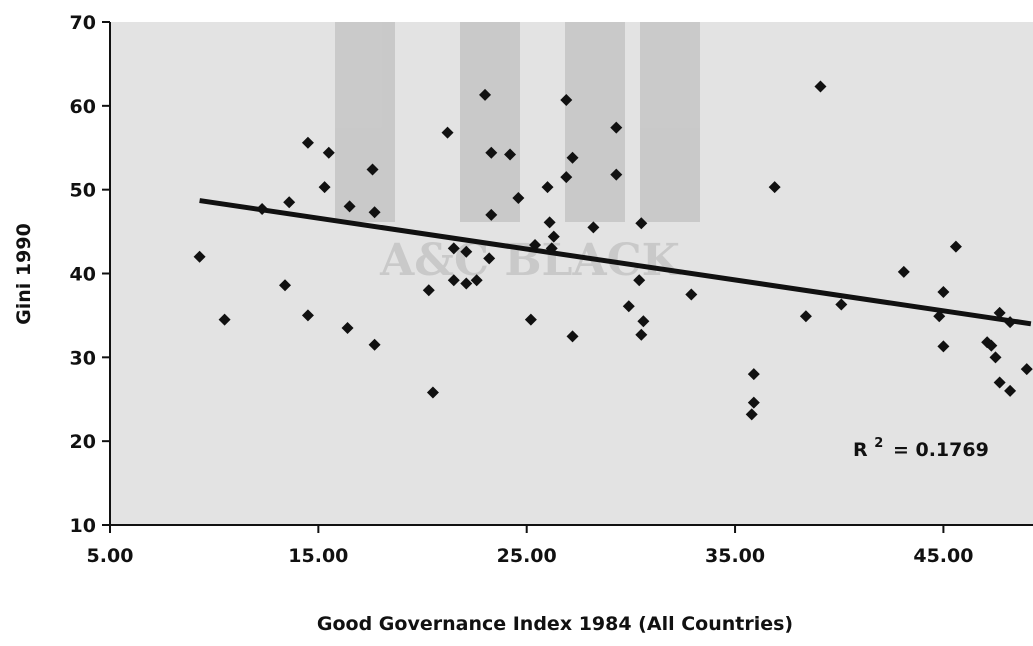  What do you see at coordinates (24, 274) in the screenshot?
I see `y-axis-title: Gini 1990` at bounding box center [24, 274].